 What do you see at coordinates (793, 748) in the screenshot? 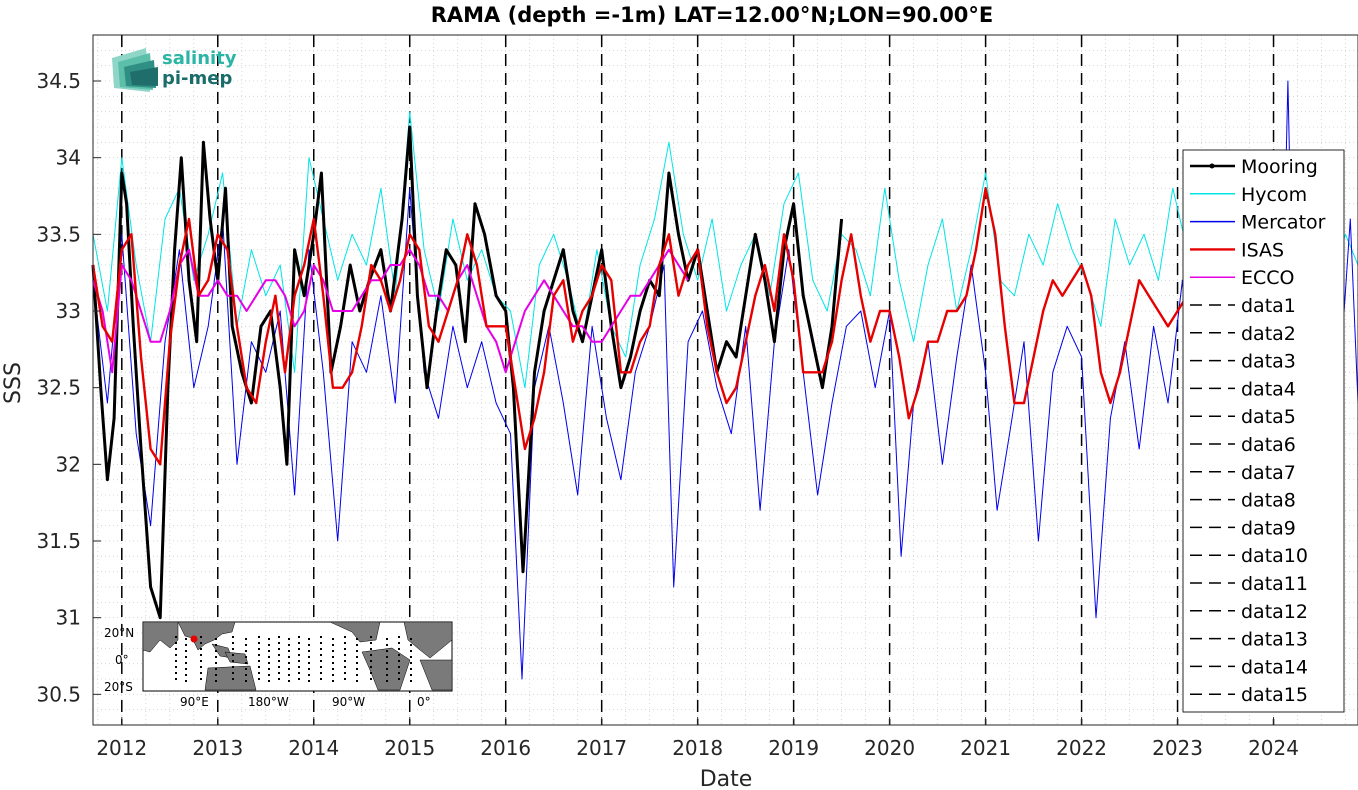
I see `x-tick-label: 2019` at bounding box center [793, 748].